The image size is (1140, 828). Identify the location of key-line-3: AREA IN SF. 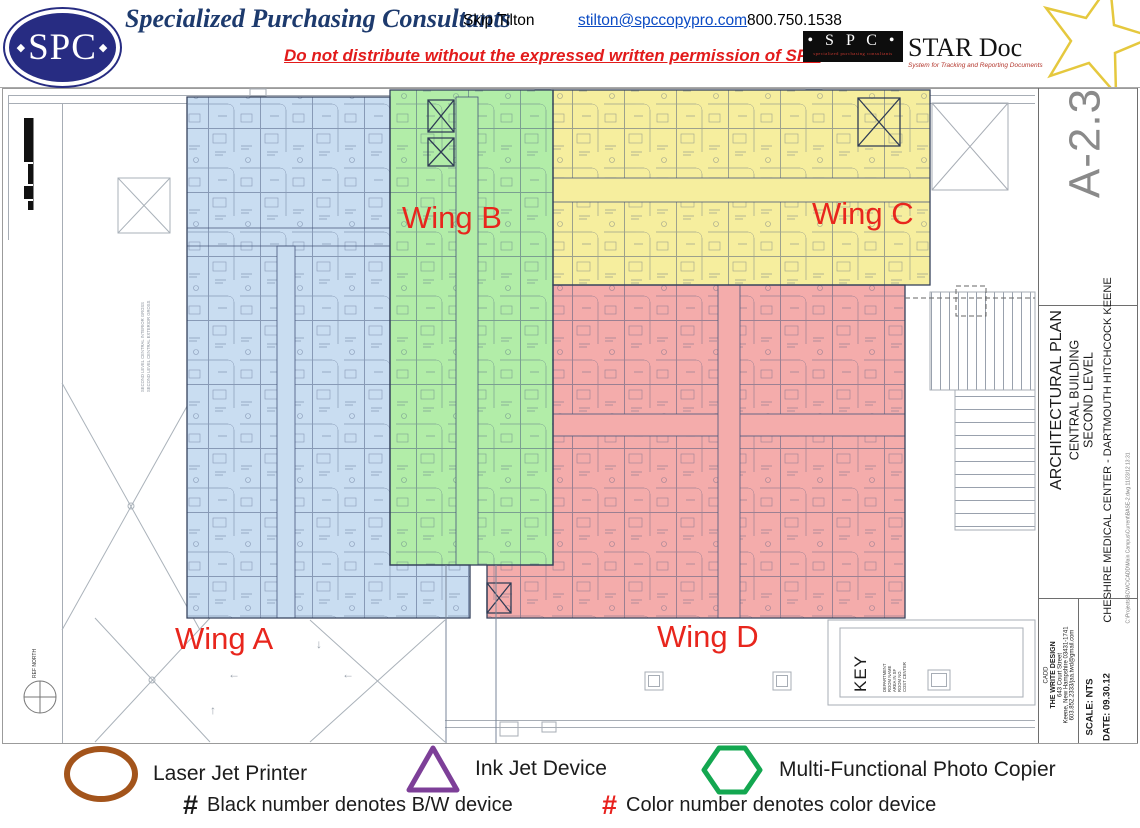
(894, 680).